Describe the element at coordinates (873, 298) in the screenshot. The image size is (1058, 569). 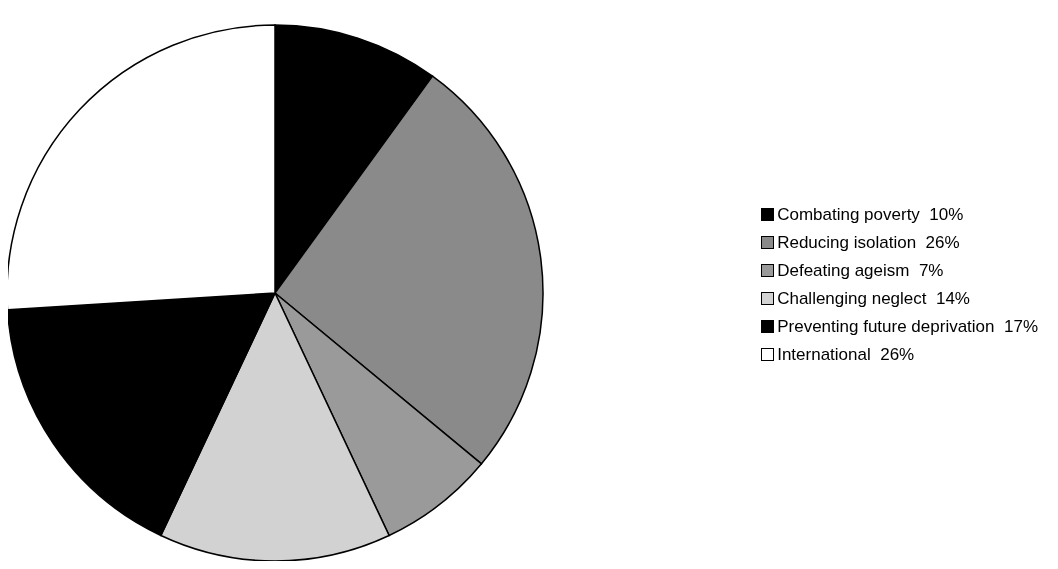
I see `legend-label: Challenging neglect 14%` at that location.